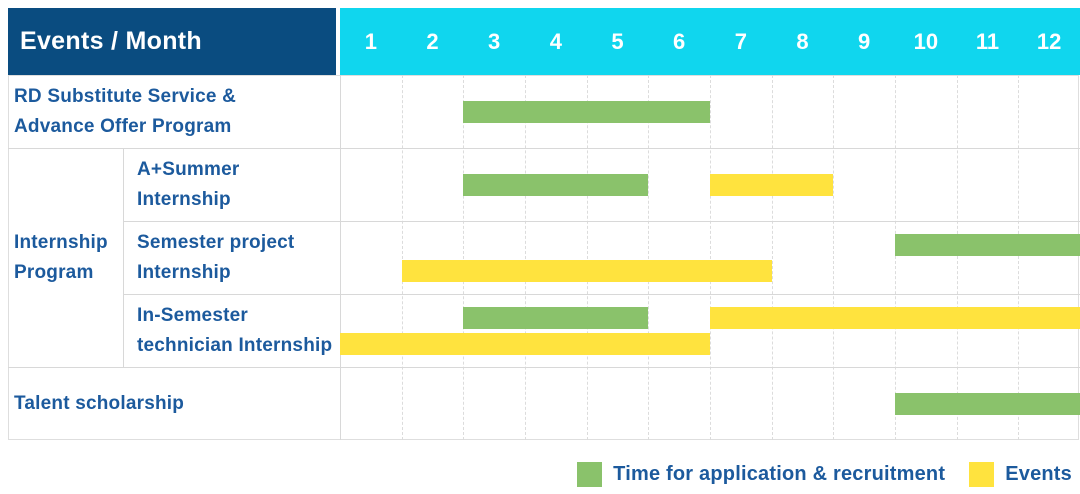  I want to click on corner-header-label: Events / Month, so click(111, 41).